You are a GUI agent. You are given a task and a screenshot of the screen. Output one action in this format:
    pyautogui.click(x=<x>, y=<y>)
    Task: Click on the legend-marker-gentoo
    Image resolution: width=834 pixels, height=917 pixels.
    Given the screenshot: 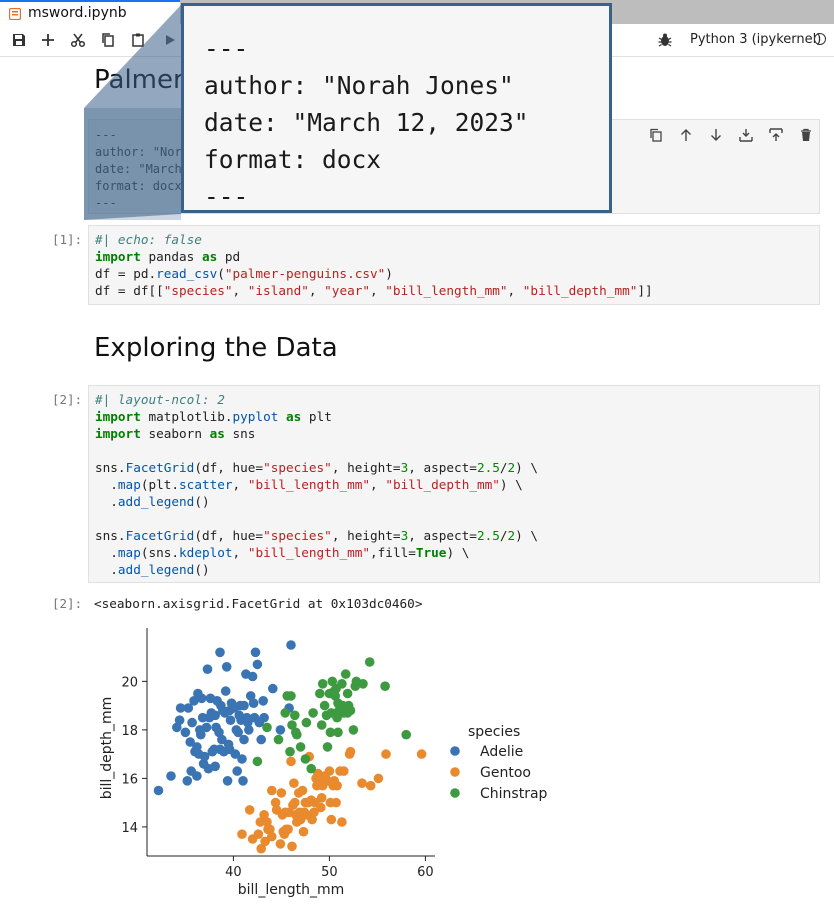 What is the action you would take?
    pyautogui.click(x=455, y=772)
    